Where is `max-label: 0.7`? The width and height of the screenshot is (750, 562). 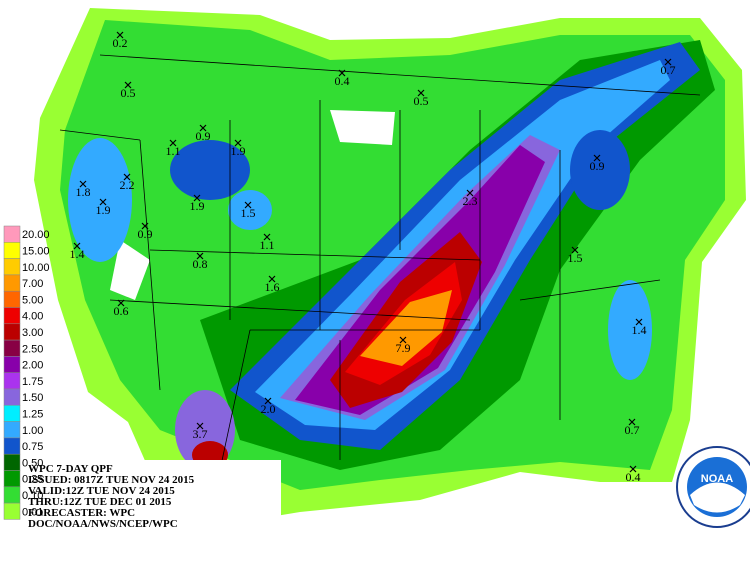
max-label: 0.7 is located at coordinates (668, 70).